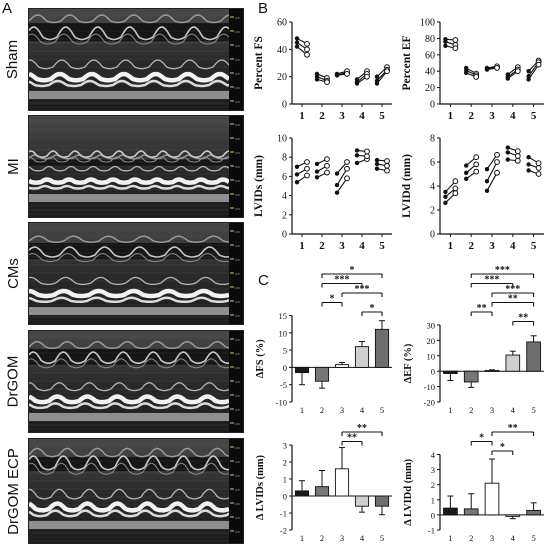 The width and height of the screenshot is (554, 546). Describe the element at coordinates (431, 326) in the screenshot. I see `y-tick-label: 30` at that location.